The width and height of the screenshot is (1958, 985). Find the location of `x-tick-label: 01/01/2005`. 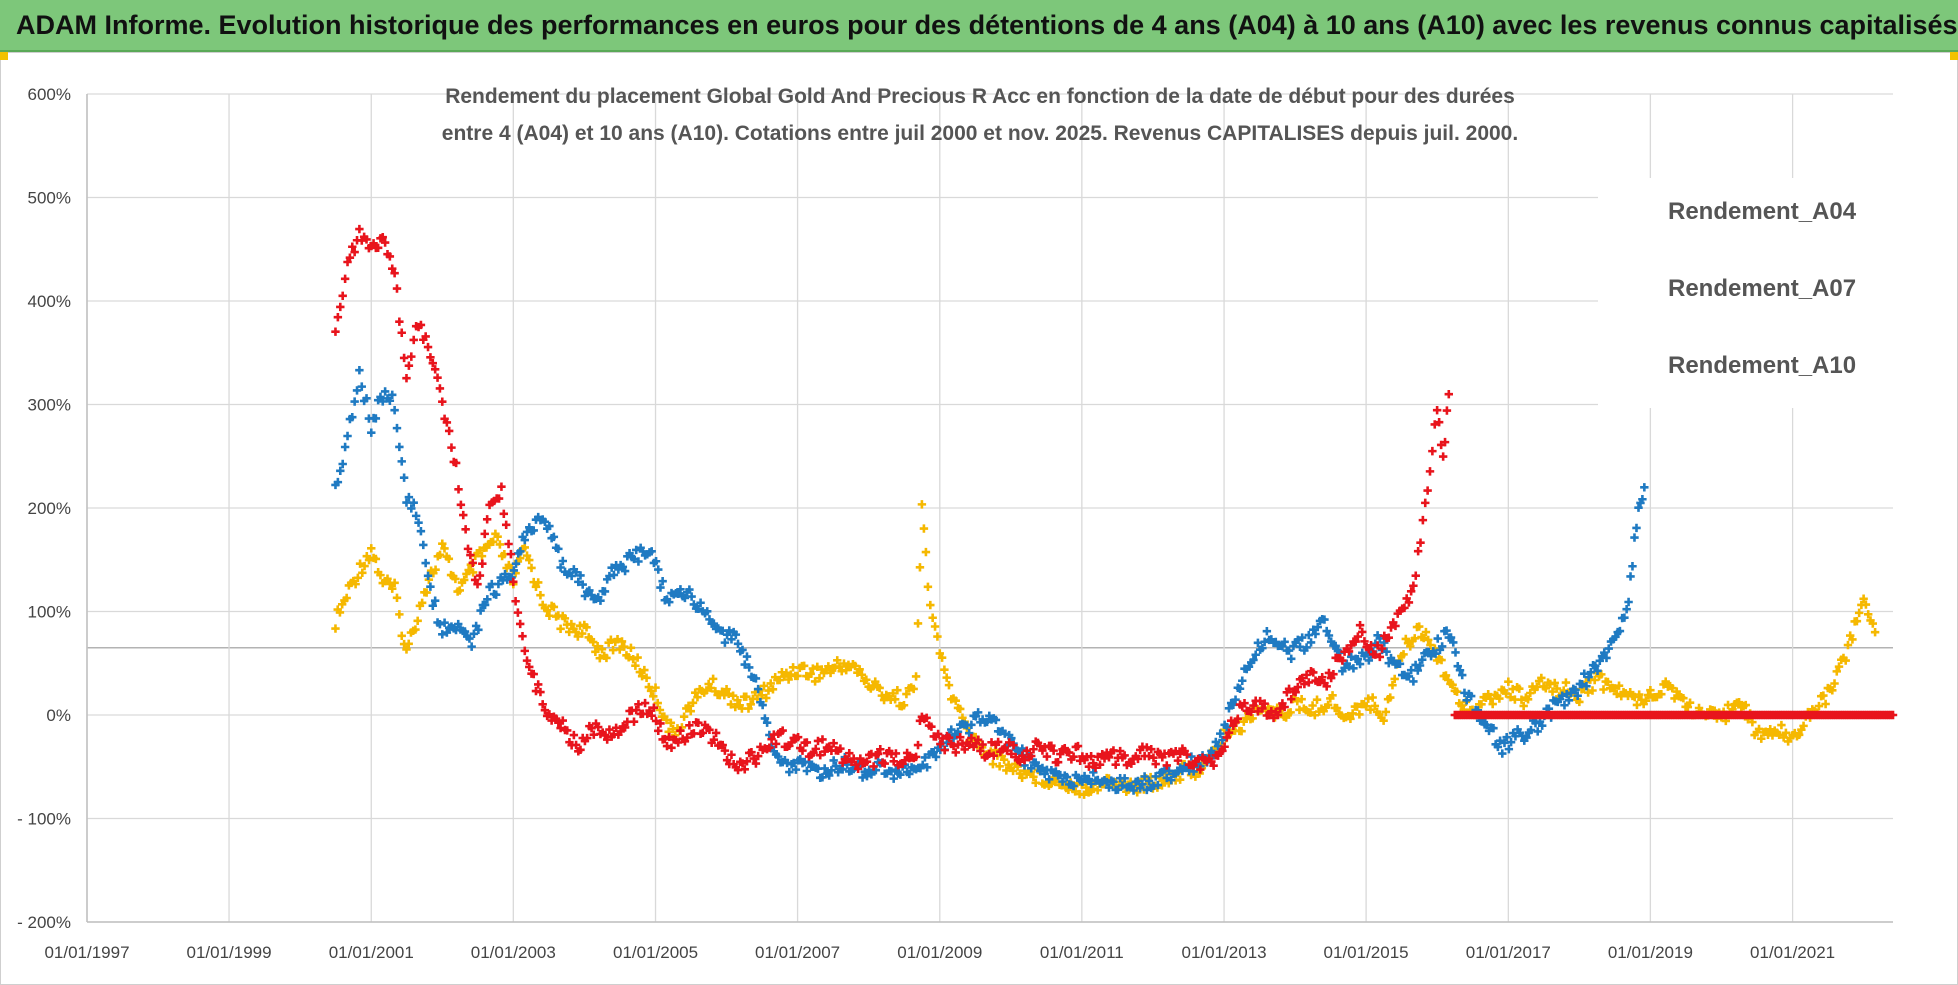

x-tick-label: 01/01/2005 is located at coordinates (655, 952).